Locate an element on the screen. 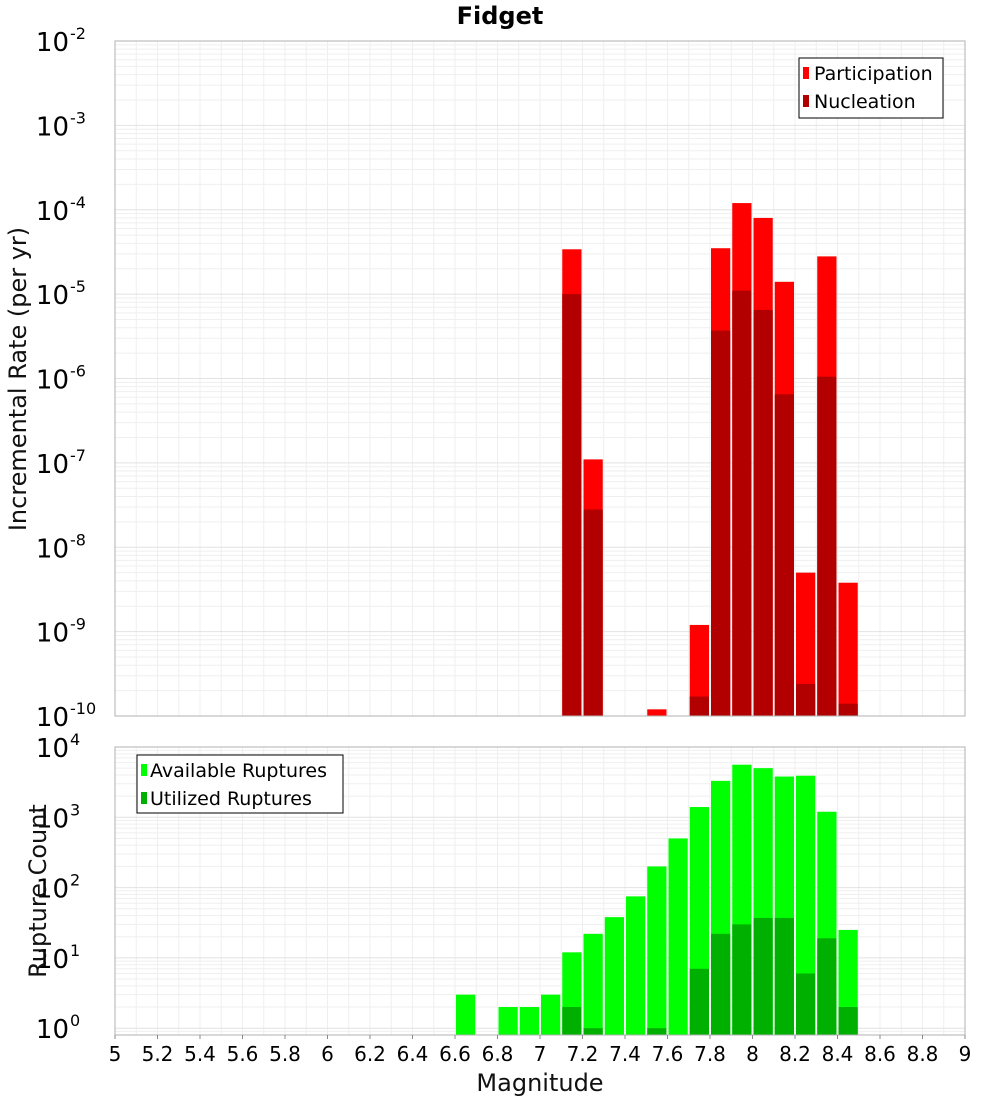 The height and width of the screenshot is (1100, 1000). top-ytick-exponent: -7 is located at coordinates (78, 455).